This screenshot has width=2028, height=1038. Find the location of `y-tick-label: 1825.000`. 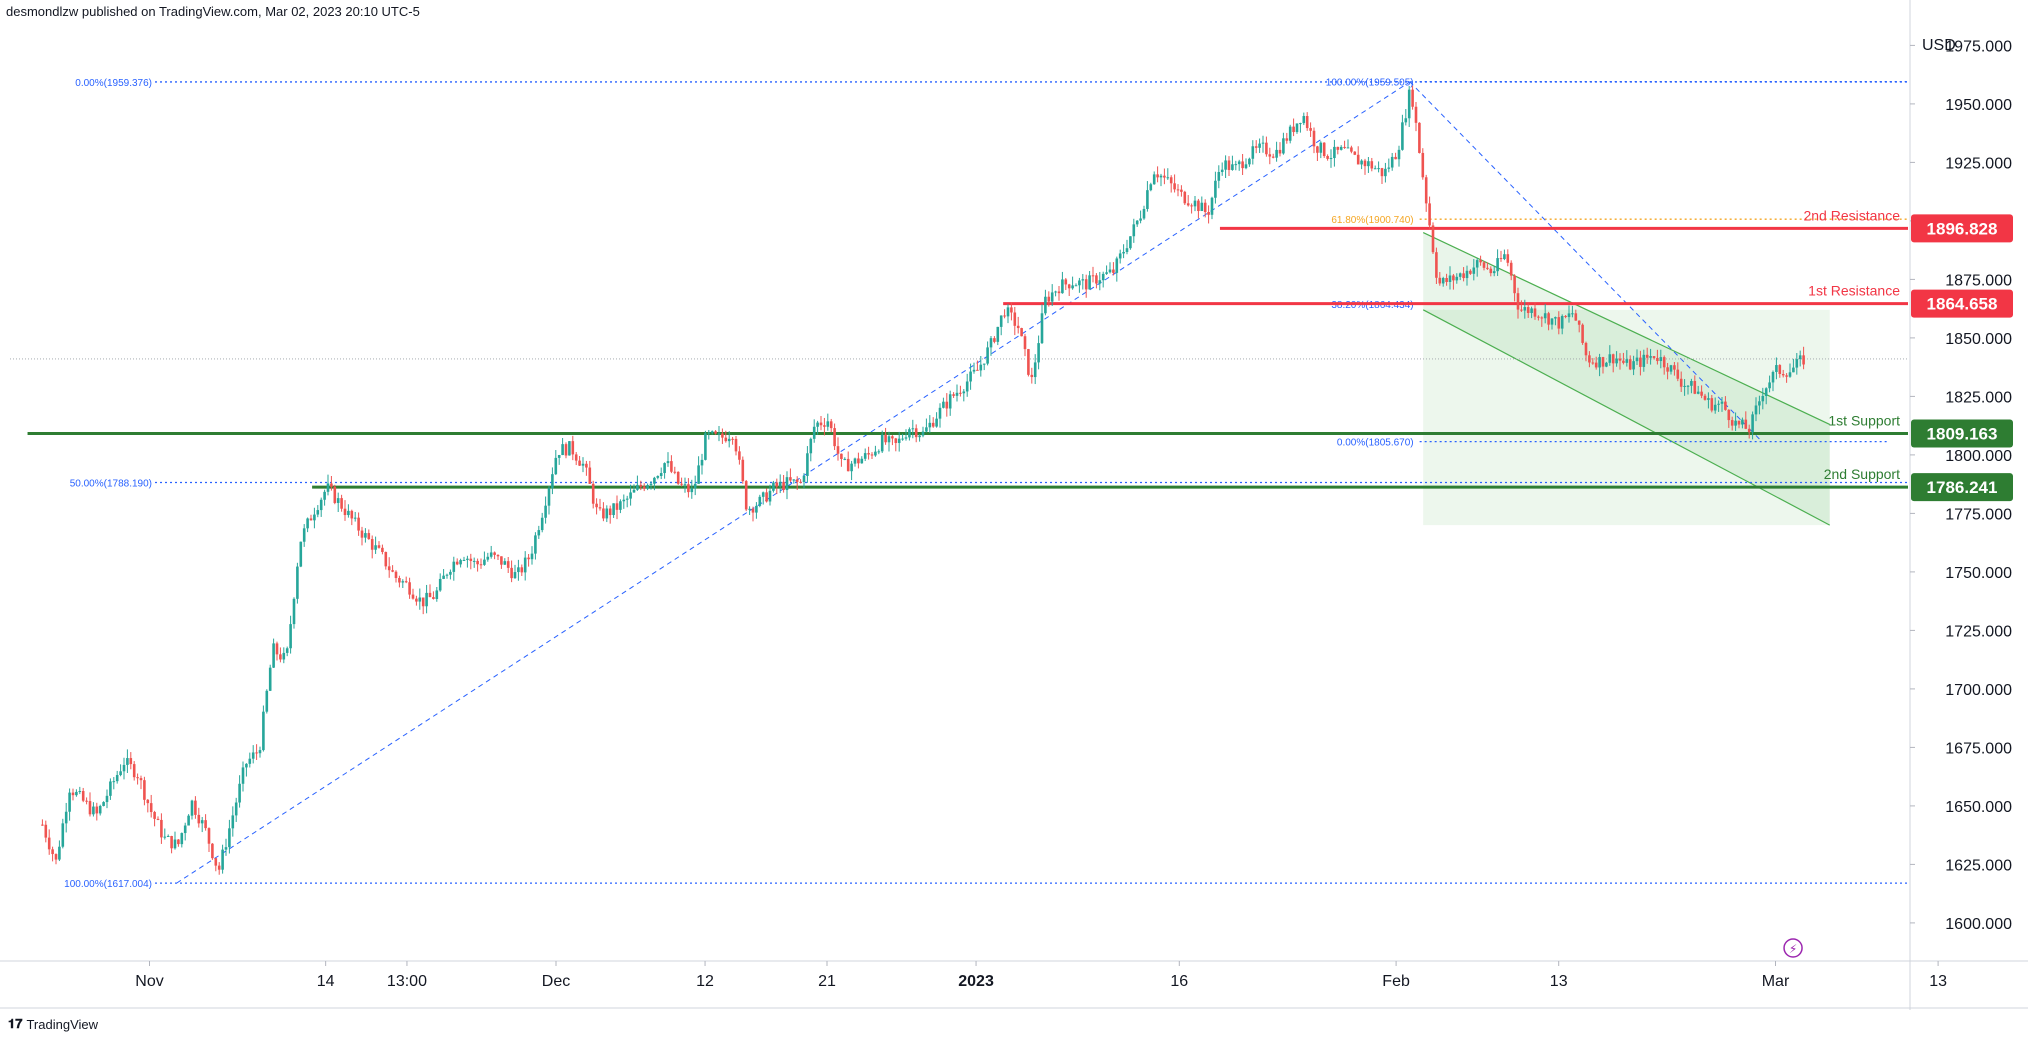

y-tick-label: 1825.000 is located at coordinates (1978, 397).